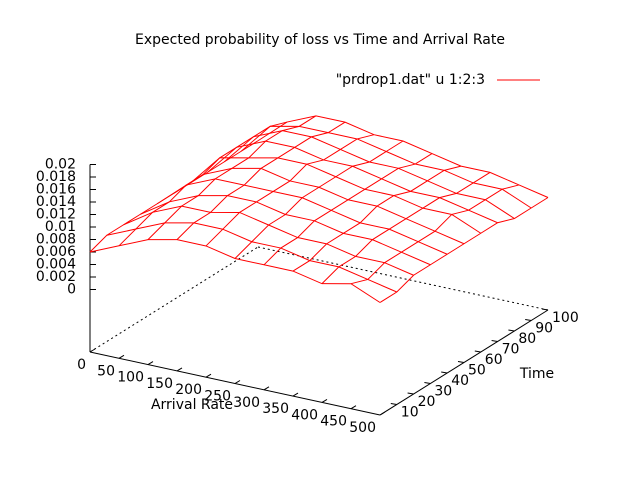 This screenshot has height=484, width=640. What do you see at coordinates (60, 165) in the screenshot?
I see `z-tick-label: 0.02` at bounding box center [60, 165].